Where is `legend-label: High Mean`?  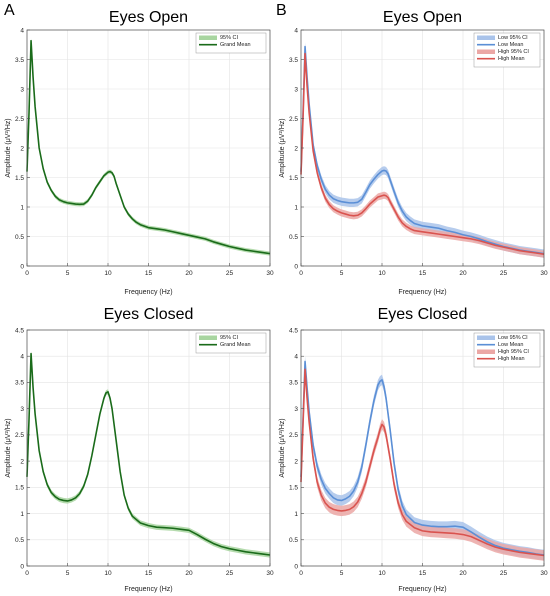
legend-label: High Mean is located at coordinates (511, 359).